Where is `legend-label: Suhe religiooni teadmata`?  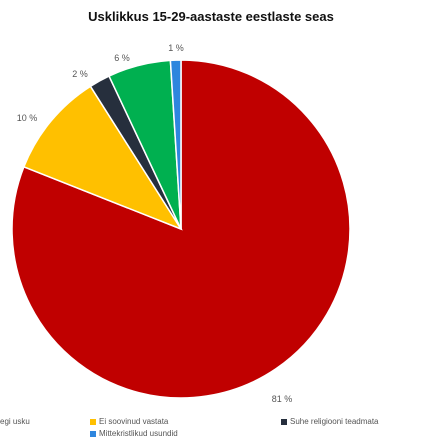 legend-label: Suhe religiooni teadmata is located at coordinates (334, 421).